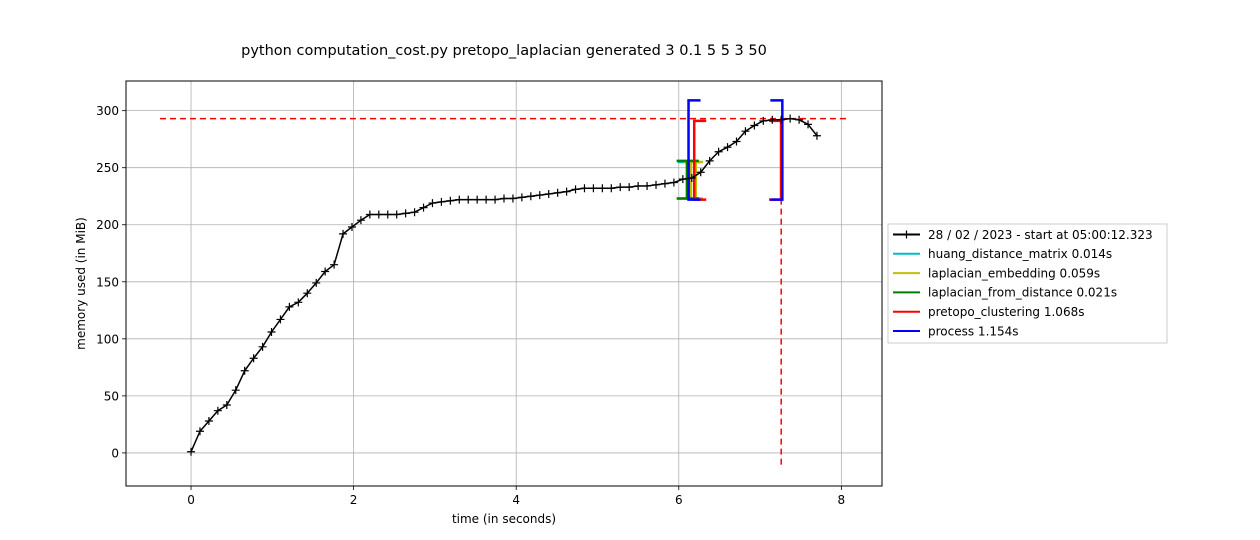 The height and width of the screenshot is (540, 1260). I want to click on function-bracket, so click(735, 150).